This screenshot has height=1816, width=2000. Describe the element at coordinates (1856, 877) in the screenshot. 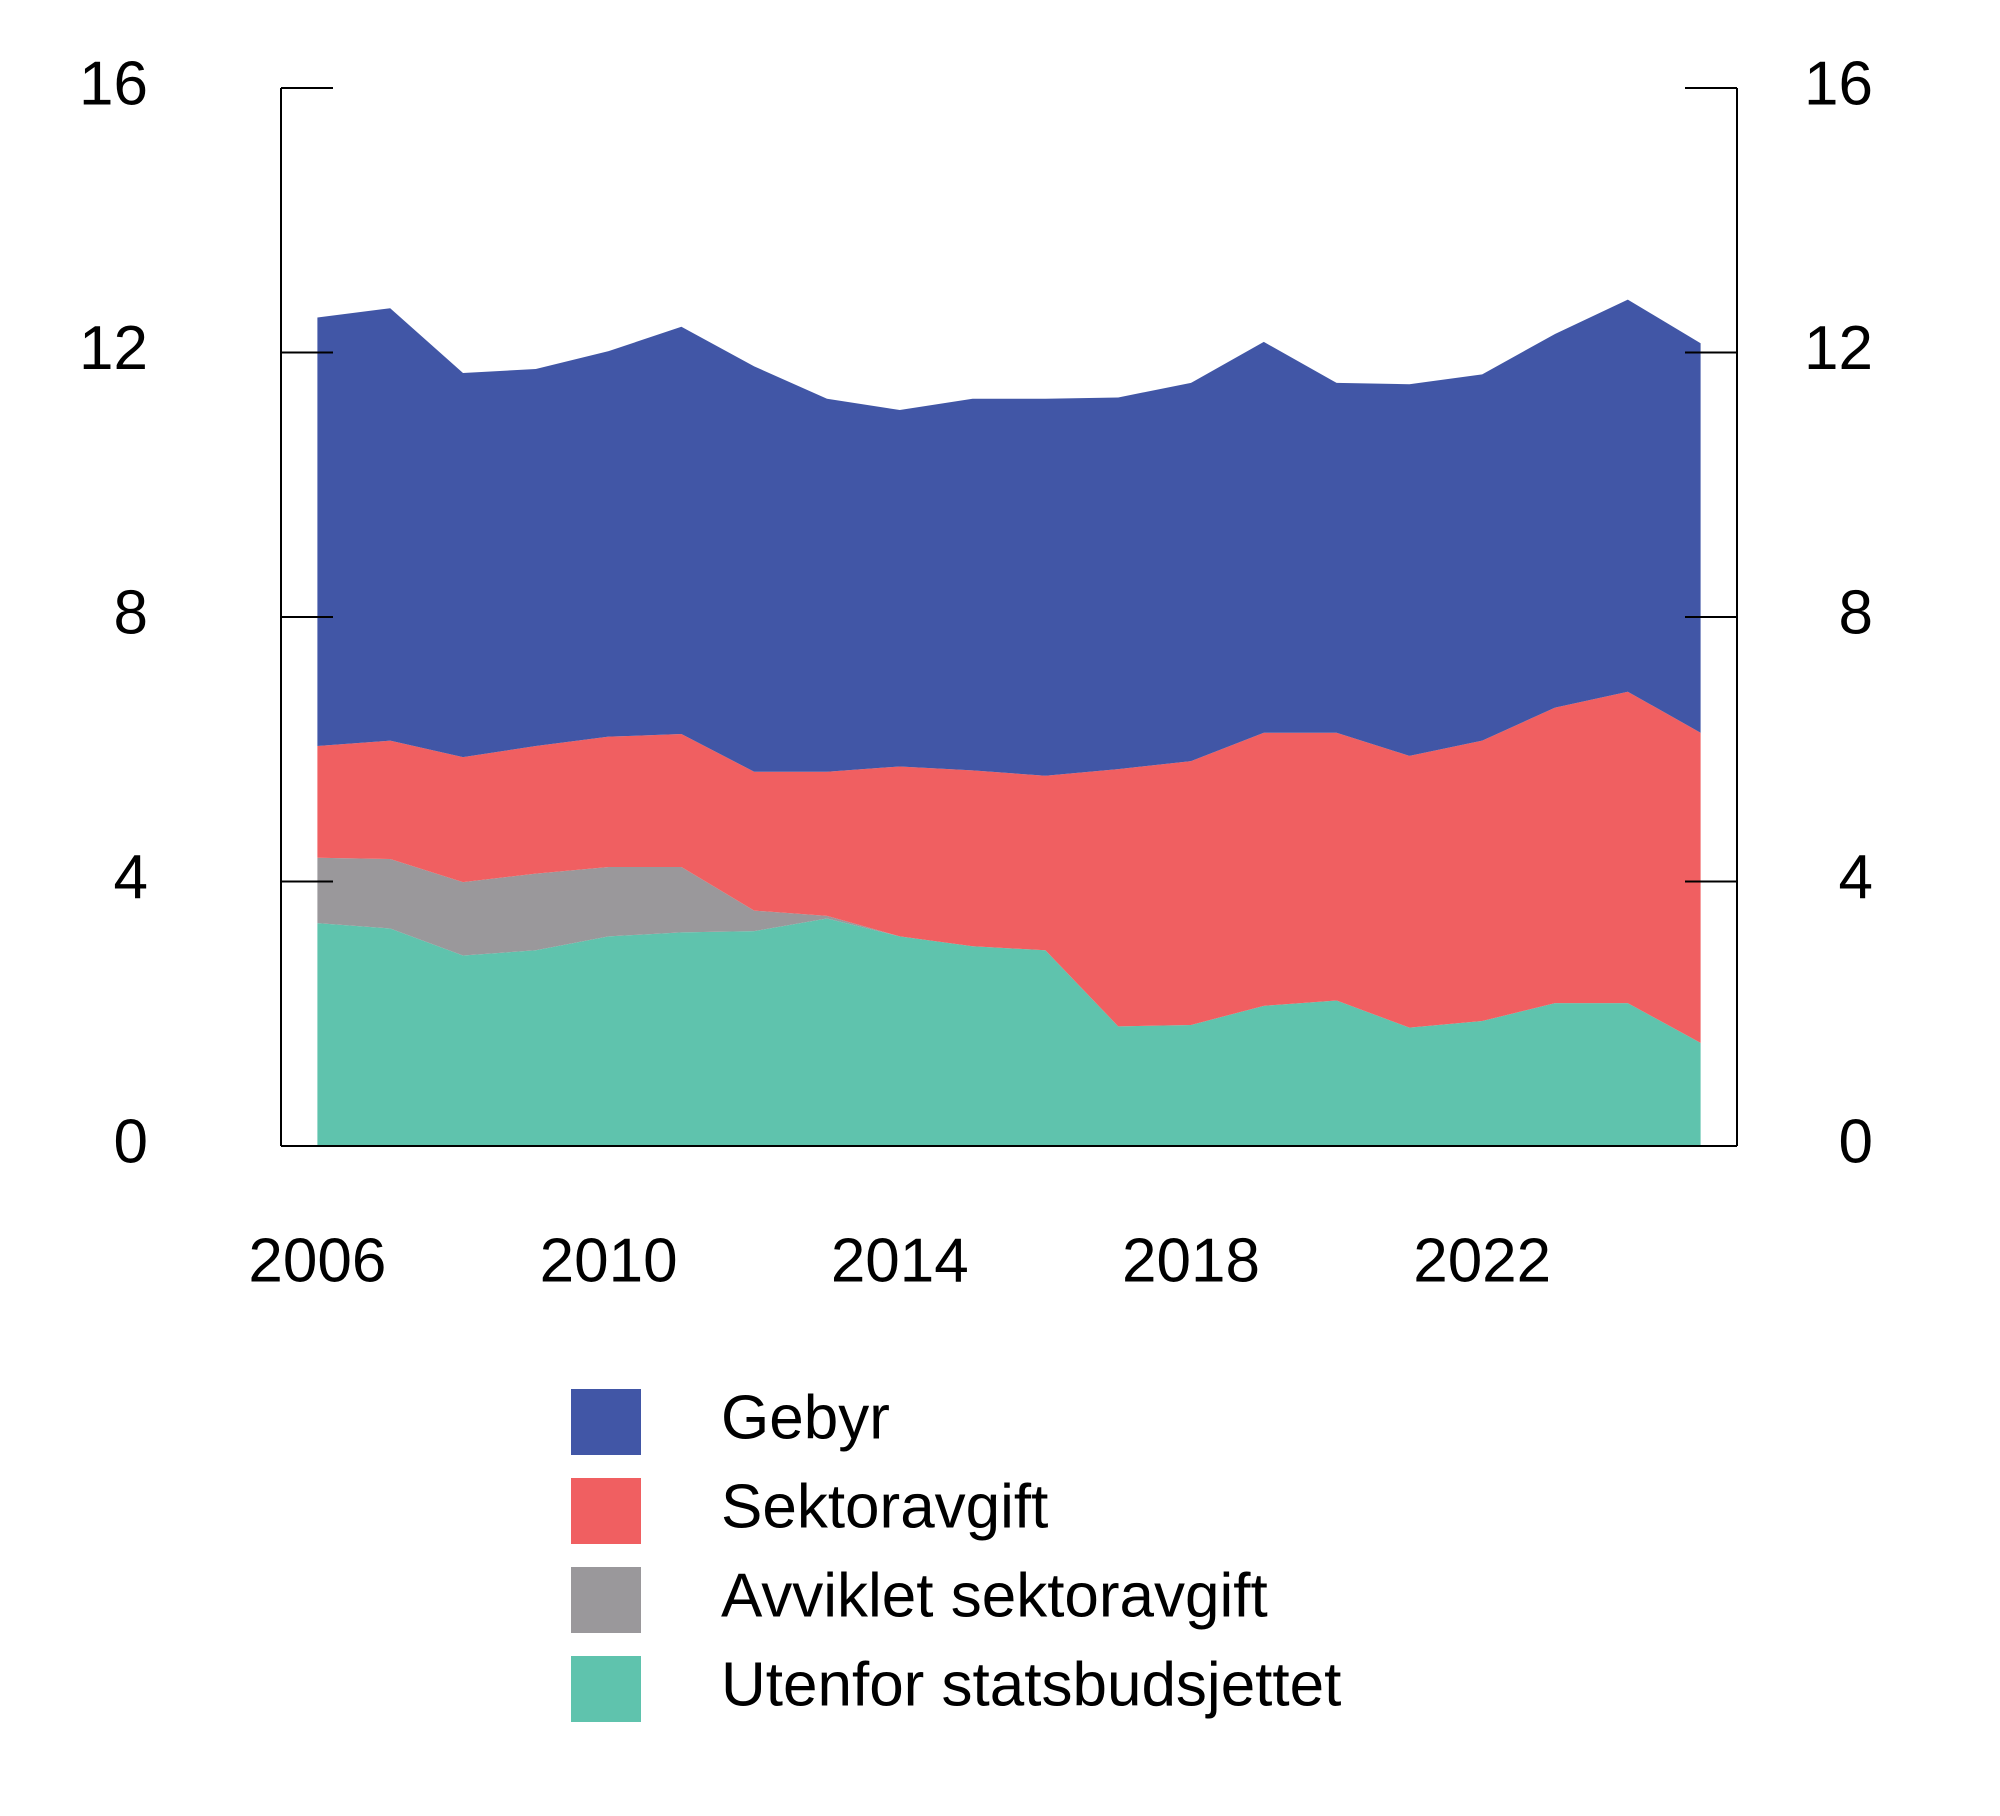

I see `y2-tick-label: 4` at that location.